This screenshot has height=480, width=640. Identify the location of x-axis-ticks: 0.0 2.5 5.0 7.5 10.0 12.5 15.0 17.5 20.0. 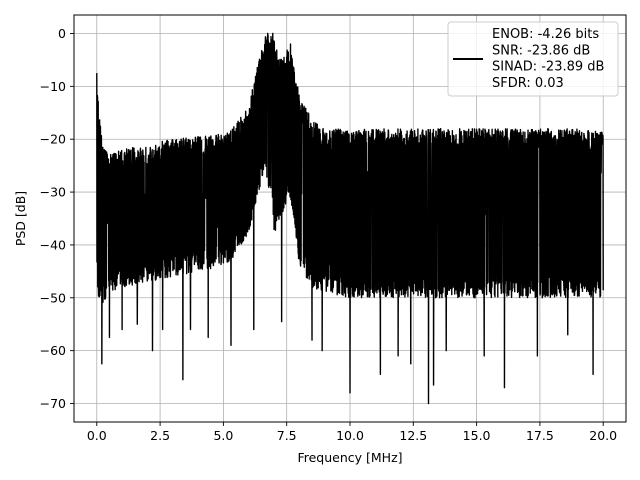
(352, 432).